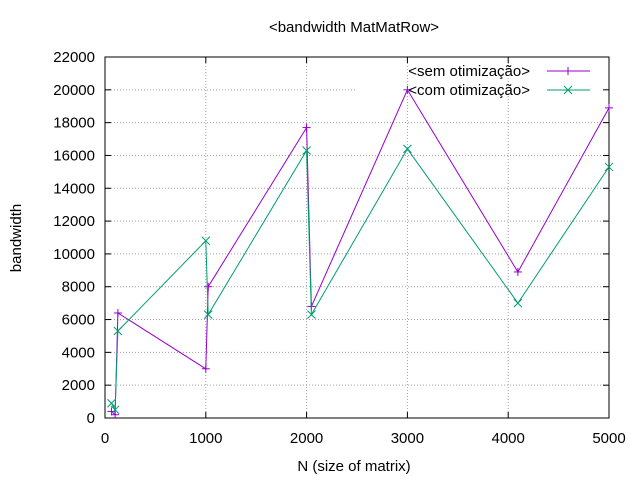  Describe the element at coordinates (78, 385) in the screenshot. I see `y-tick-label: 2000` at that location.